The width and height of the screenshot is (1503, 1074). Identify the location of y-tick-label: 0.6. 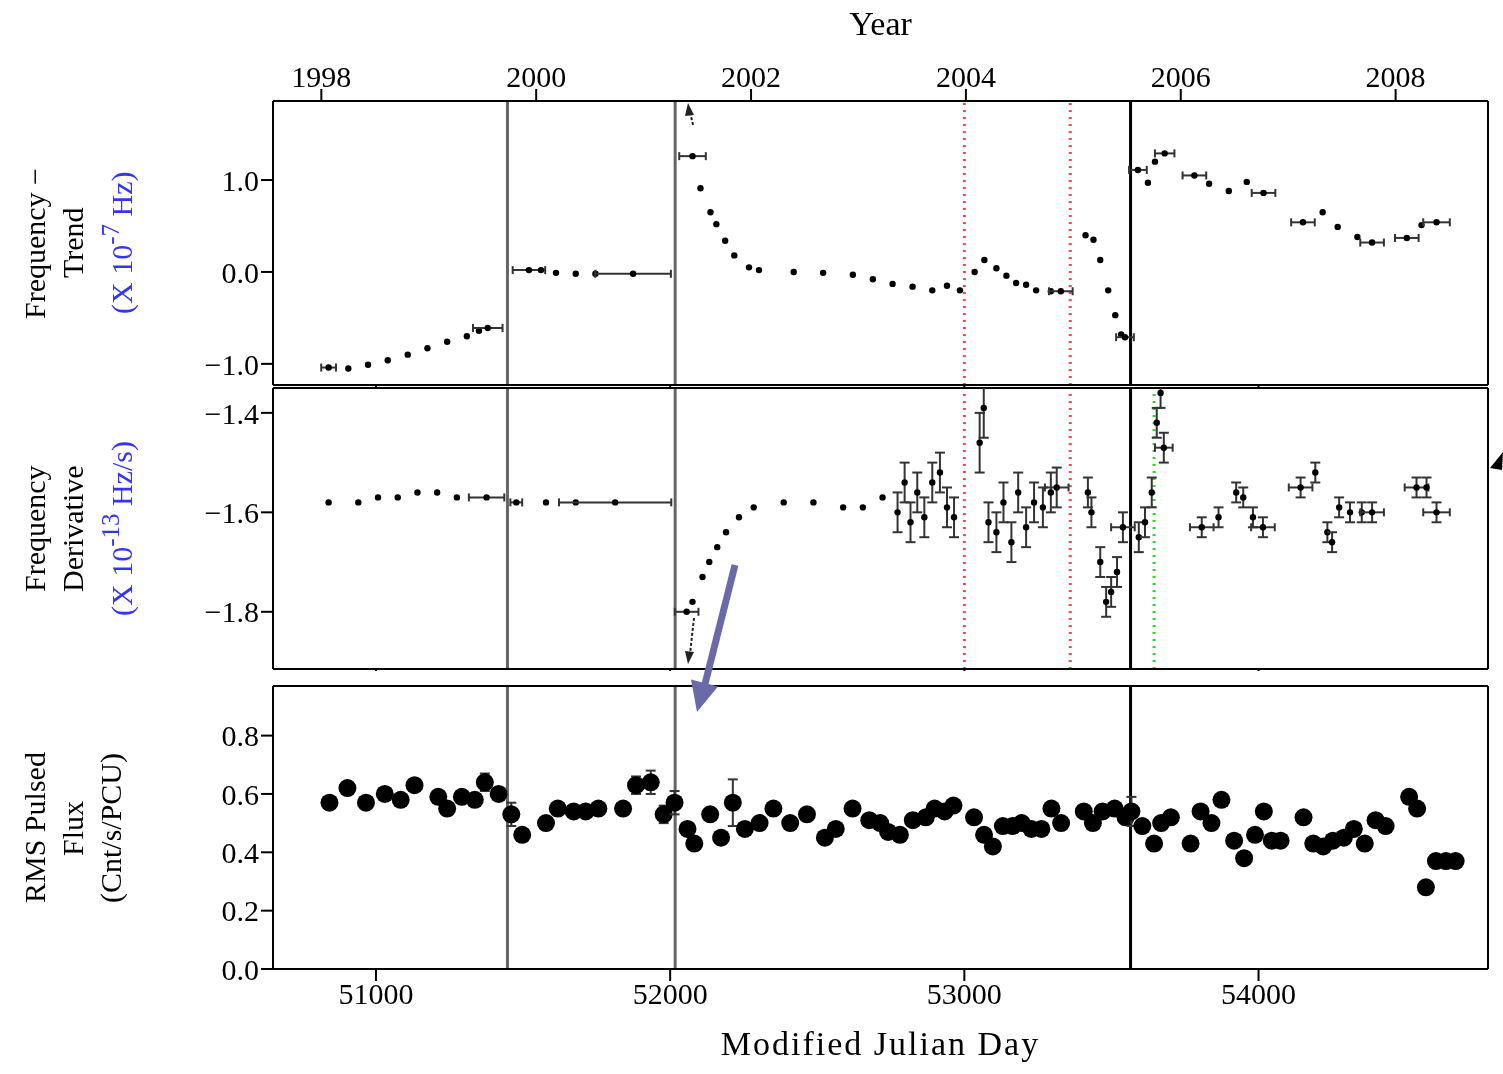
(240, 794).